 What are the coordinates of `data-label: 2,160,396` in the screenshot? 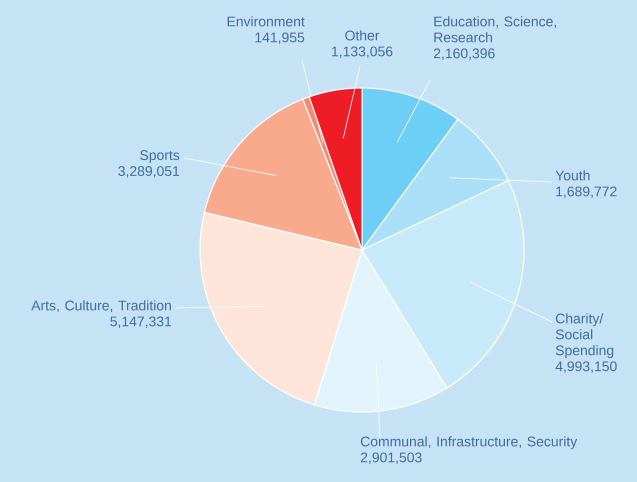 It's located at (464, 54).